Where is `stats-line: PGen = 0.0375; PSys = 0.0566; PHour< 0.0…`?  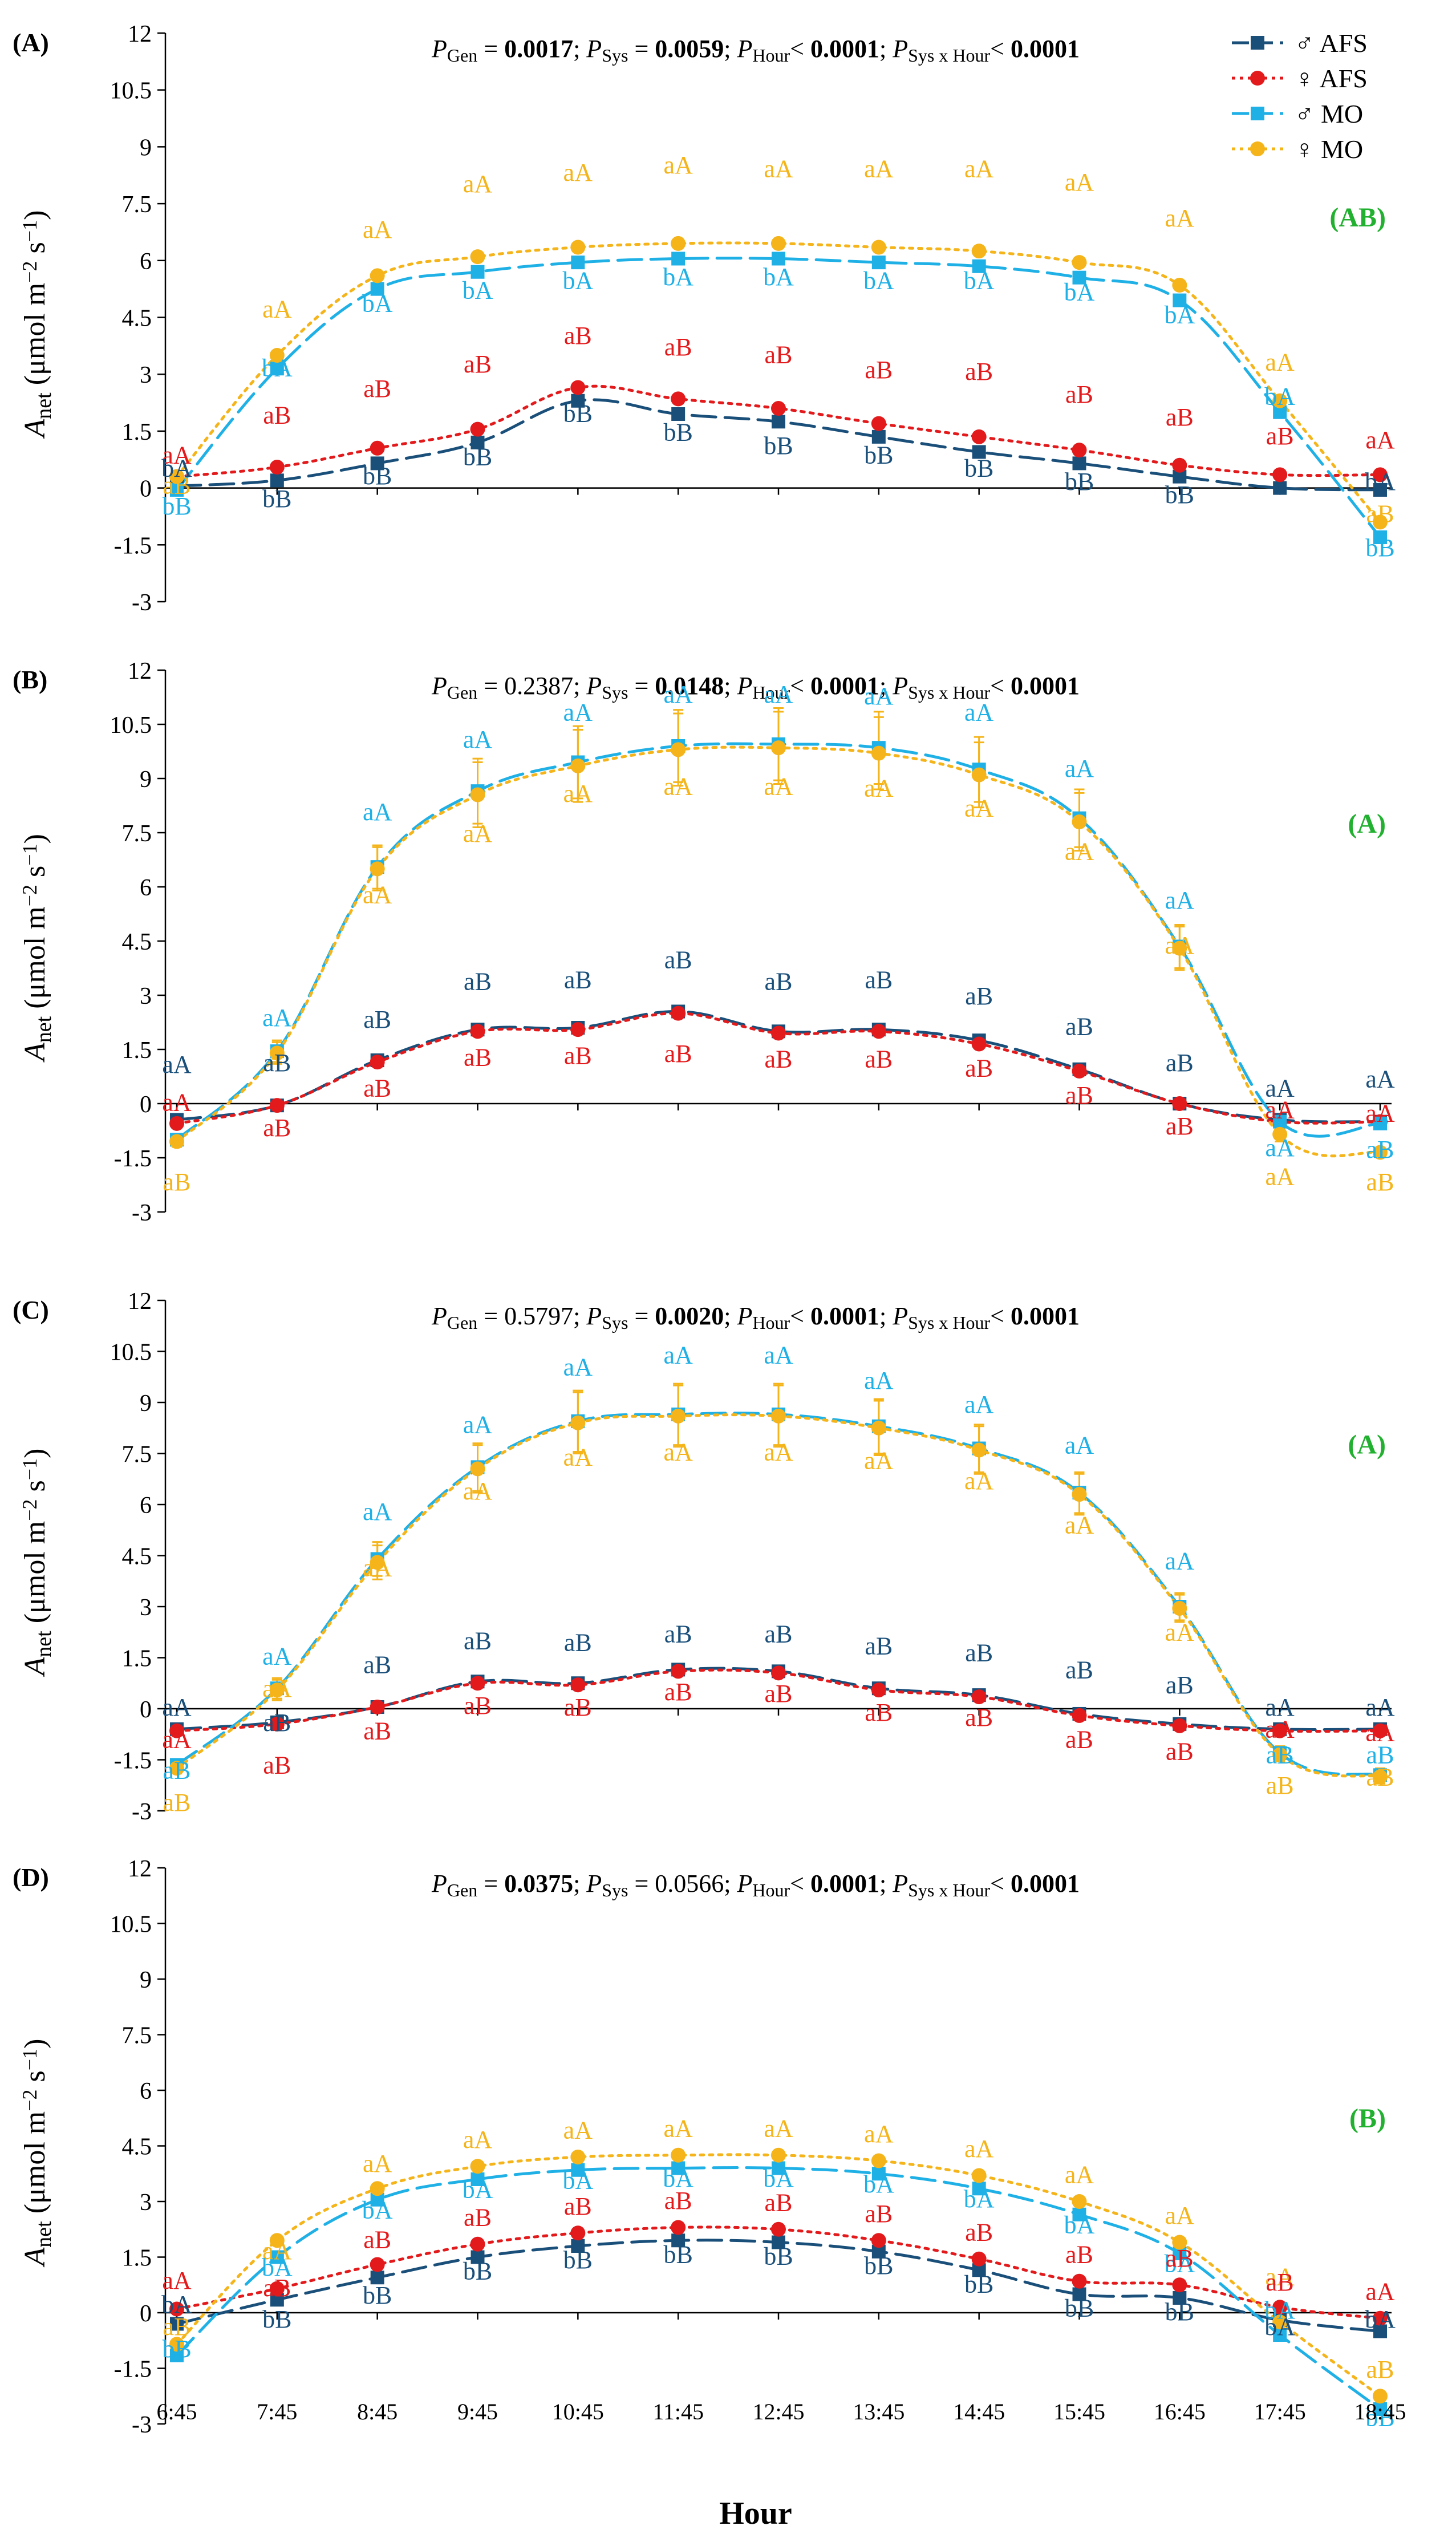 stats-line: PGen = 0.0375; PSys = 0.0566; PHour< 0.0… is located at coordinates (756, 1885).